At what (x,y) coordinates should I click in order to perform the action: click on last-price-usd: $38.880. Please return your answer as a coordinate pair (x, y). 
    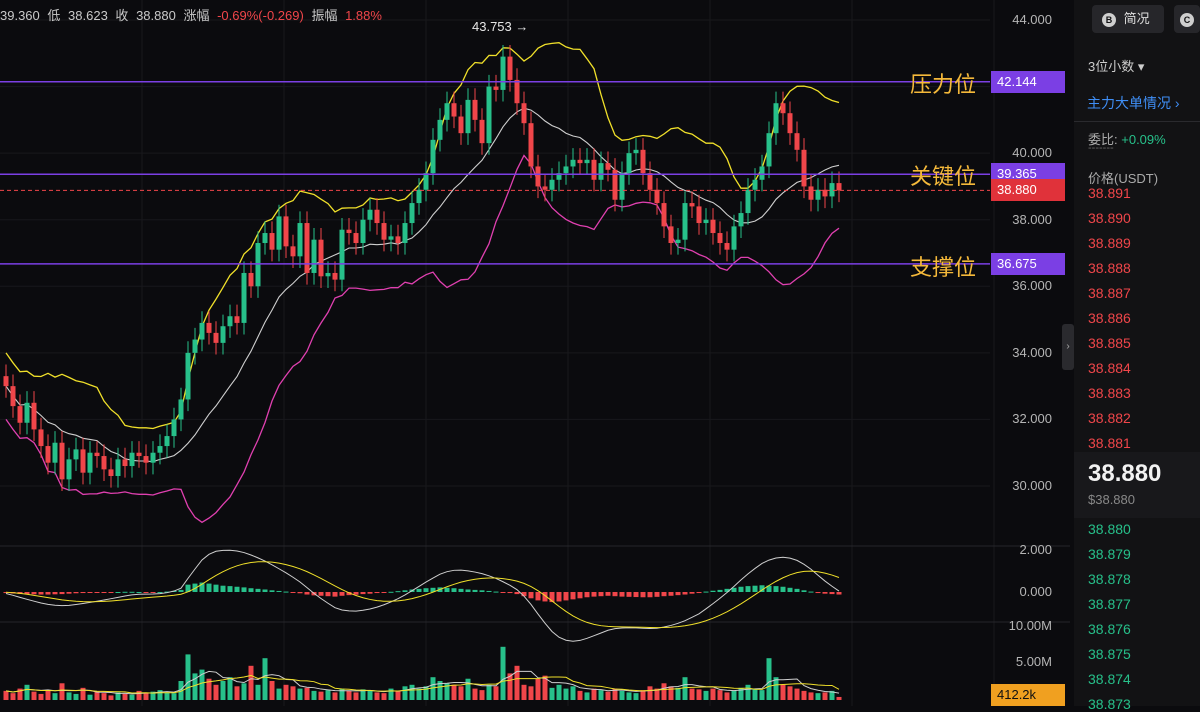
    Looking at the image, I should click on (1111, 499).